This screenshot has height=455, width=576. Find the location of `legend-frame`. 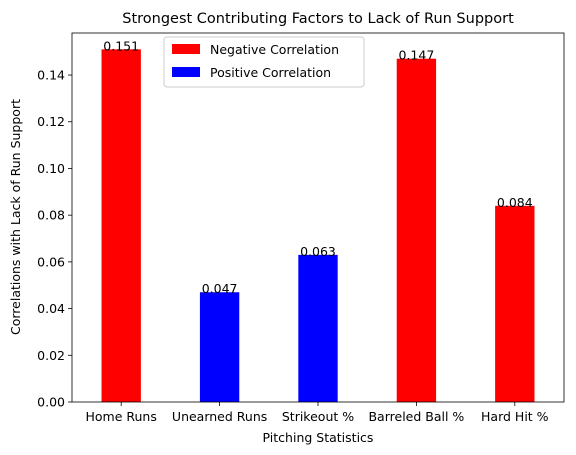

legend-frame is located at coordinates (264, 62).